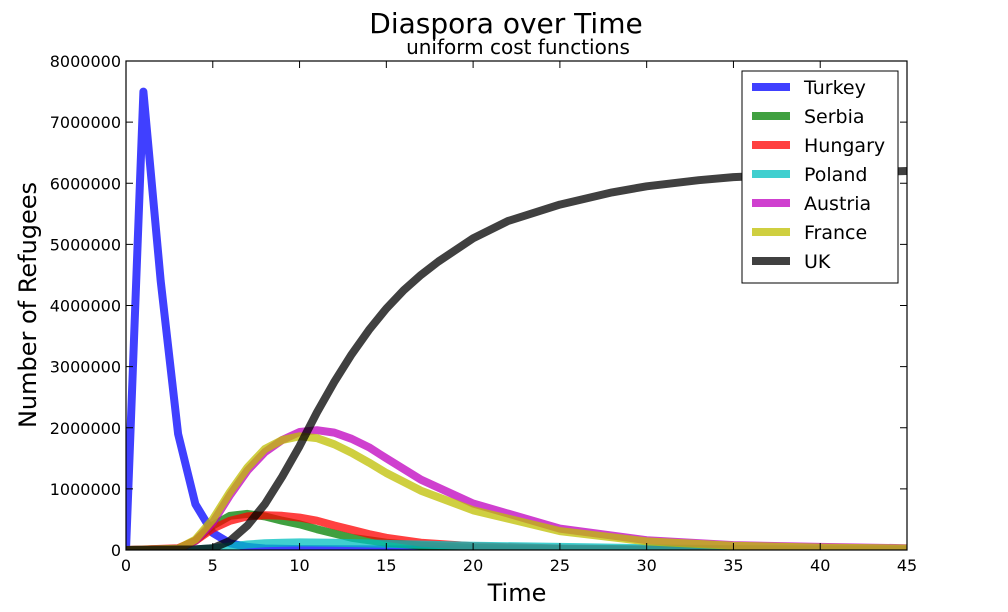  Describe the element at coordinates (834, 88) in the screenshot. I see `legend-label-turkey: Turkey` at that location.